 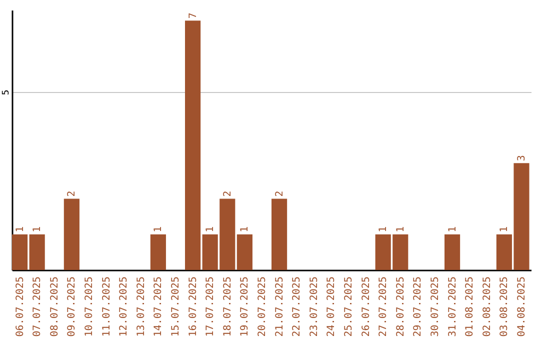 What do you see at coordinates (89, 306) in the screenshot?
I see `x-tick-label: 10.07.2025` at bounding box center [89, 306].